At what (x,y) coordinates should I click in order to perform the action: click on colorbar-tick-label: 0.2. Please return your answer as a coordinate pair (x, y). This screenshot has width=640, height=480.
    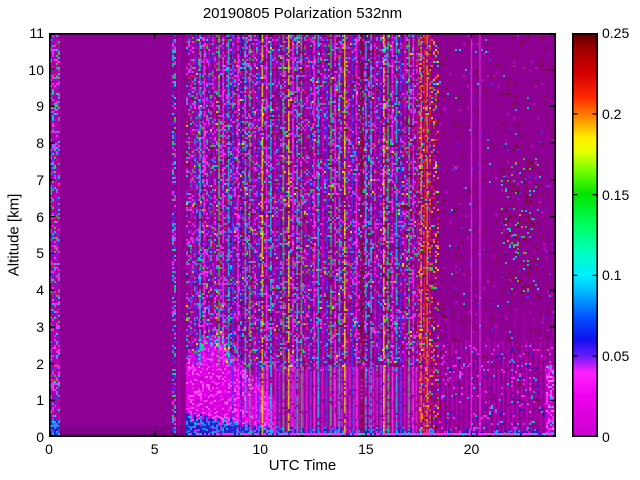
    Looking at the image, I should click on (612, 113).